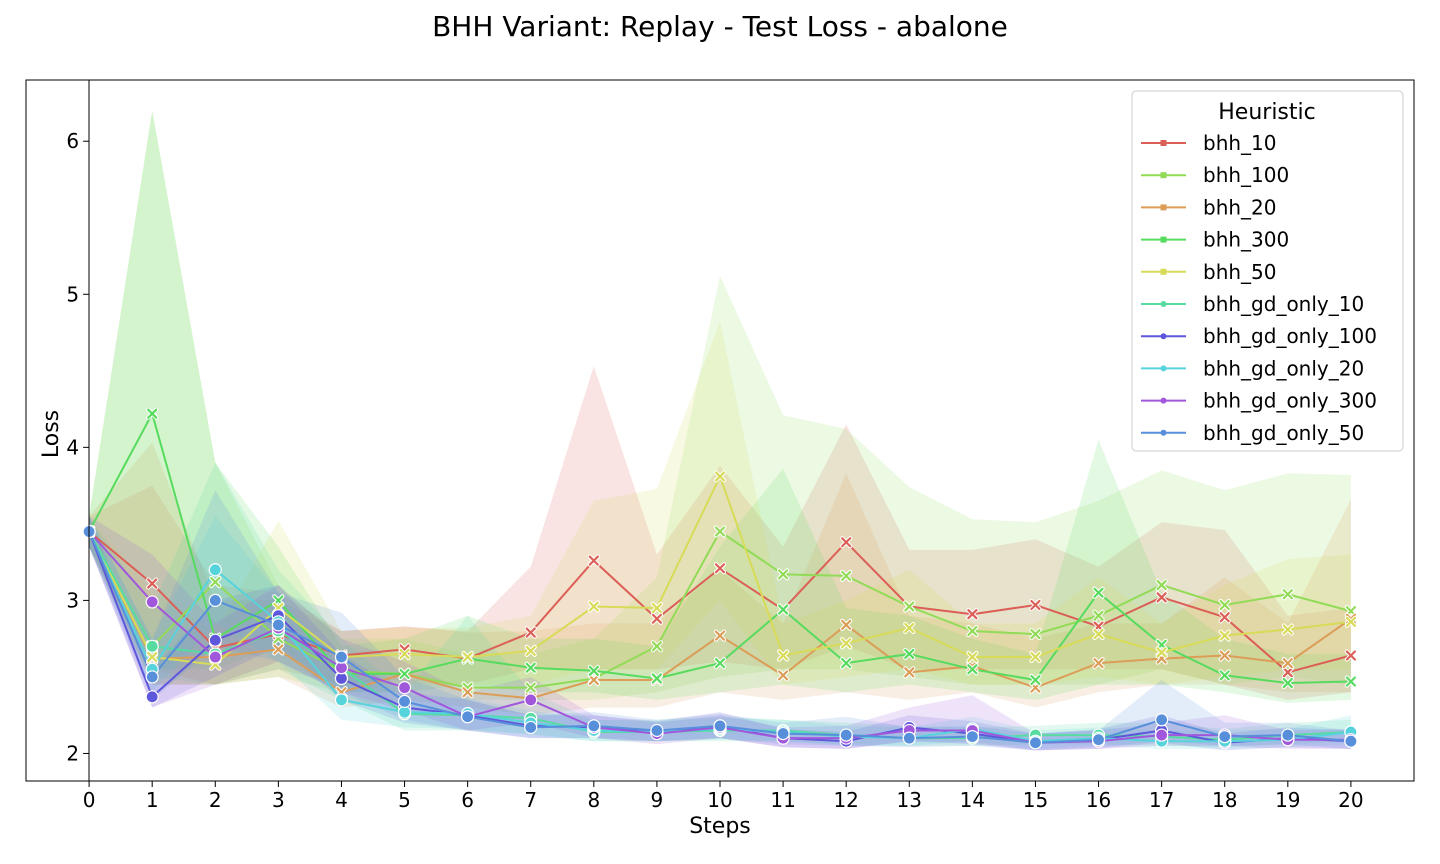 This screenshot has width=1440, height=864. What do you see at coordinates (152, 800) in the screenshot?
I see `x-tick-label: 1` at bounding box center [152, 800].